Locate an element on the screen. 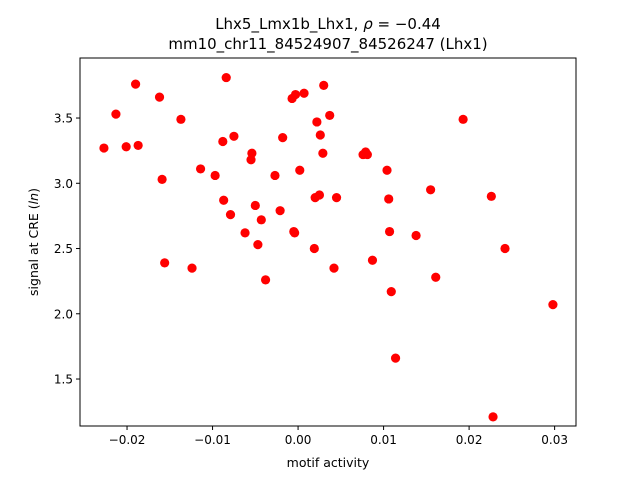 The image size is (640, 484). x-tick-label: 0.00 is located at coordinates (298, 440).